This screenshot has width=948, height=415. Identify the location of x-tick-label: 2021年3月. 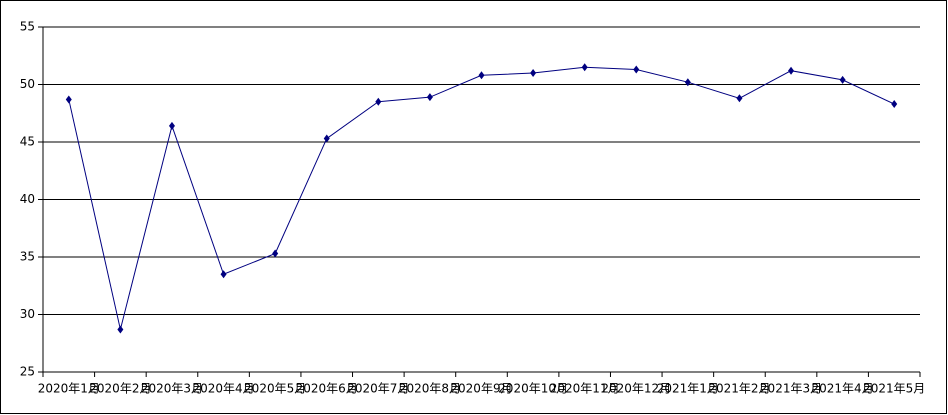
(791, 389).